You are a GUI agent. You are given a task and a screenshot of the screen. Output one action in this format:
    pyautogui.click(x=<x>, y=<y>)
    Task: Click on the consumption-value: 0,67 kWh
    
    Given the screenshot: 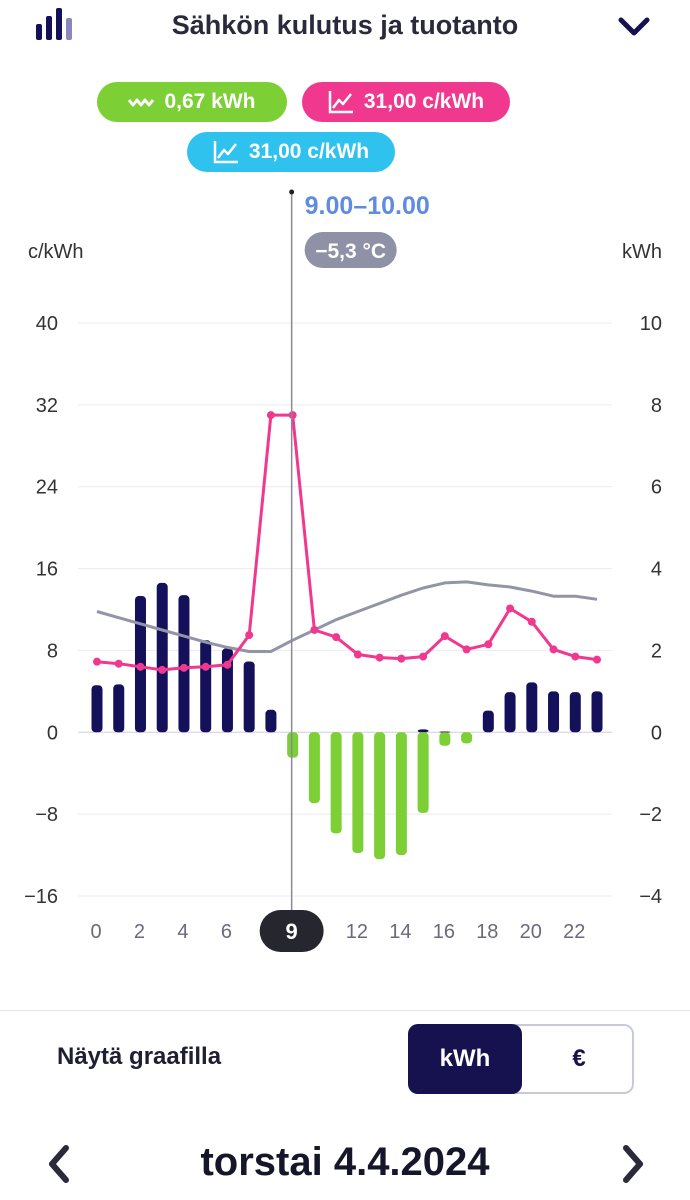 What is the action you would take?
    pyautogui.click(x=210, y=101)
    